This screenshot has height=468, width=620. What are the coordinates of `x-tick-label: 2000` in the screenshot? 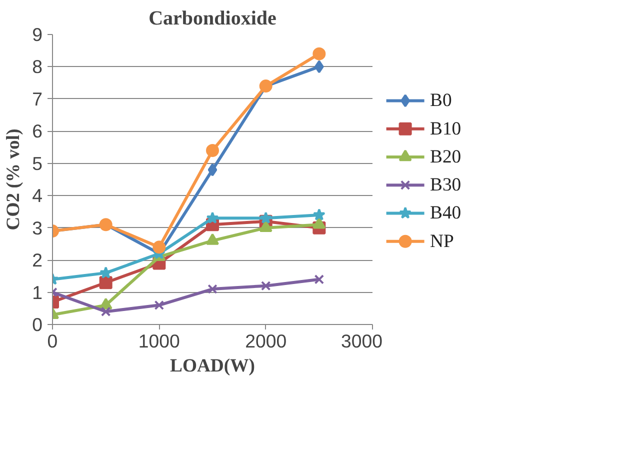 It's located at (266, 341).